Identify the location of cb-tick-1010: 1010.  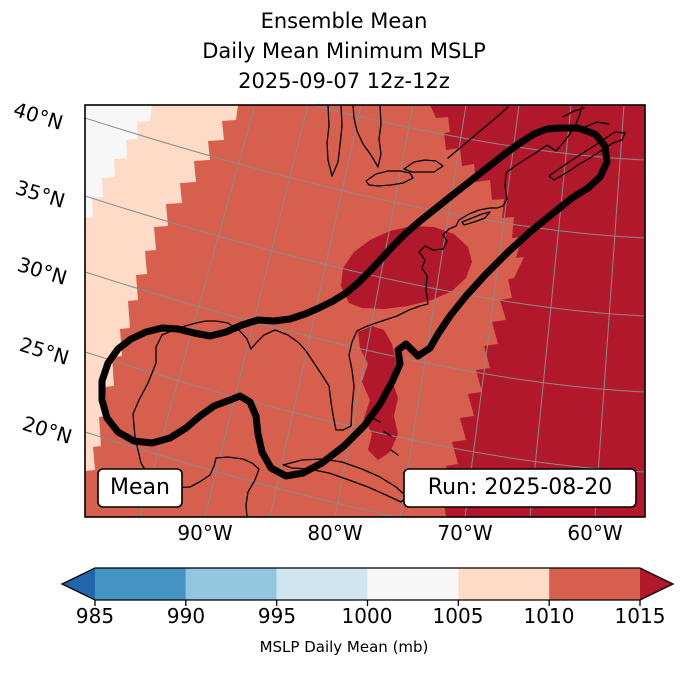
(549, 616).